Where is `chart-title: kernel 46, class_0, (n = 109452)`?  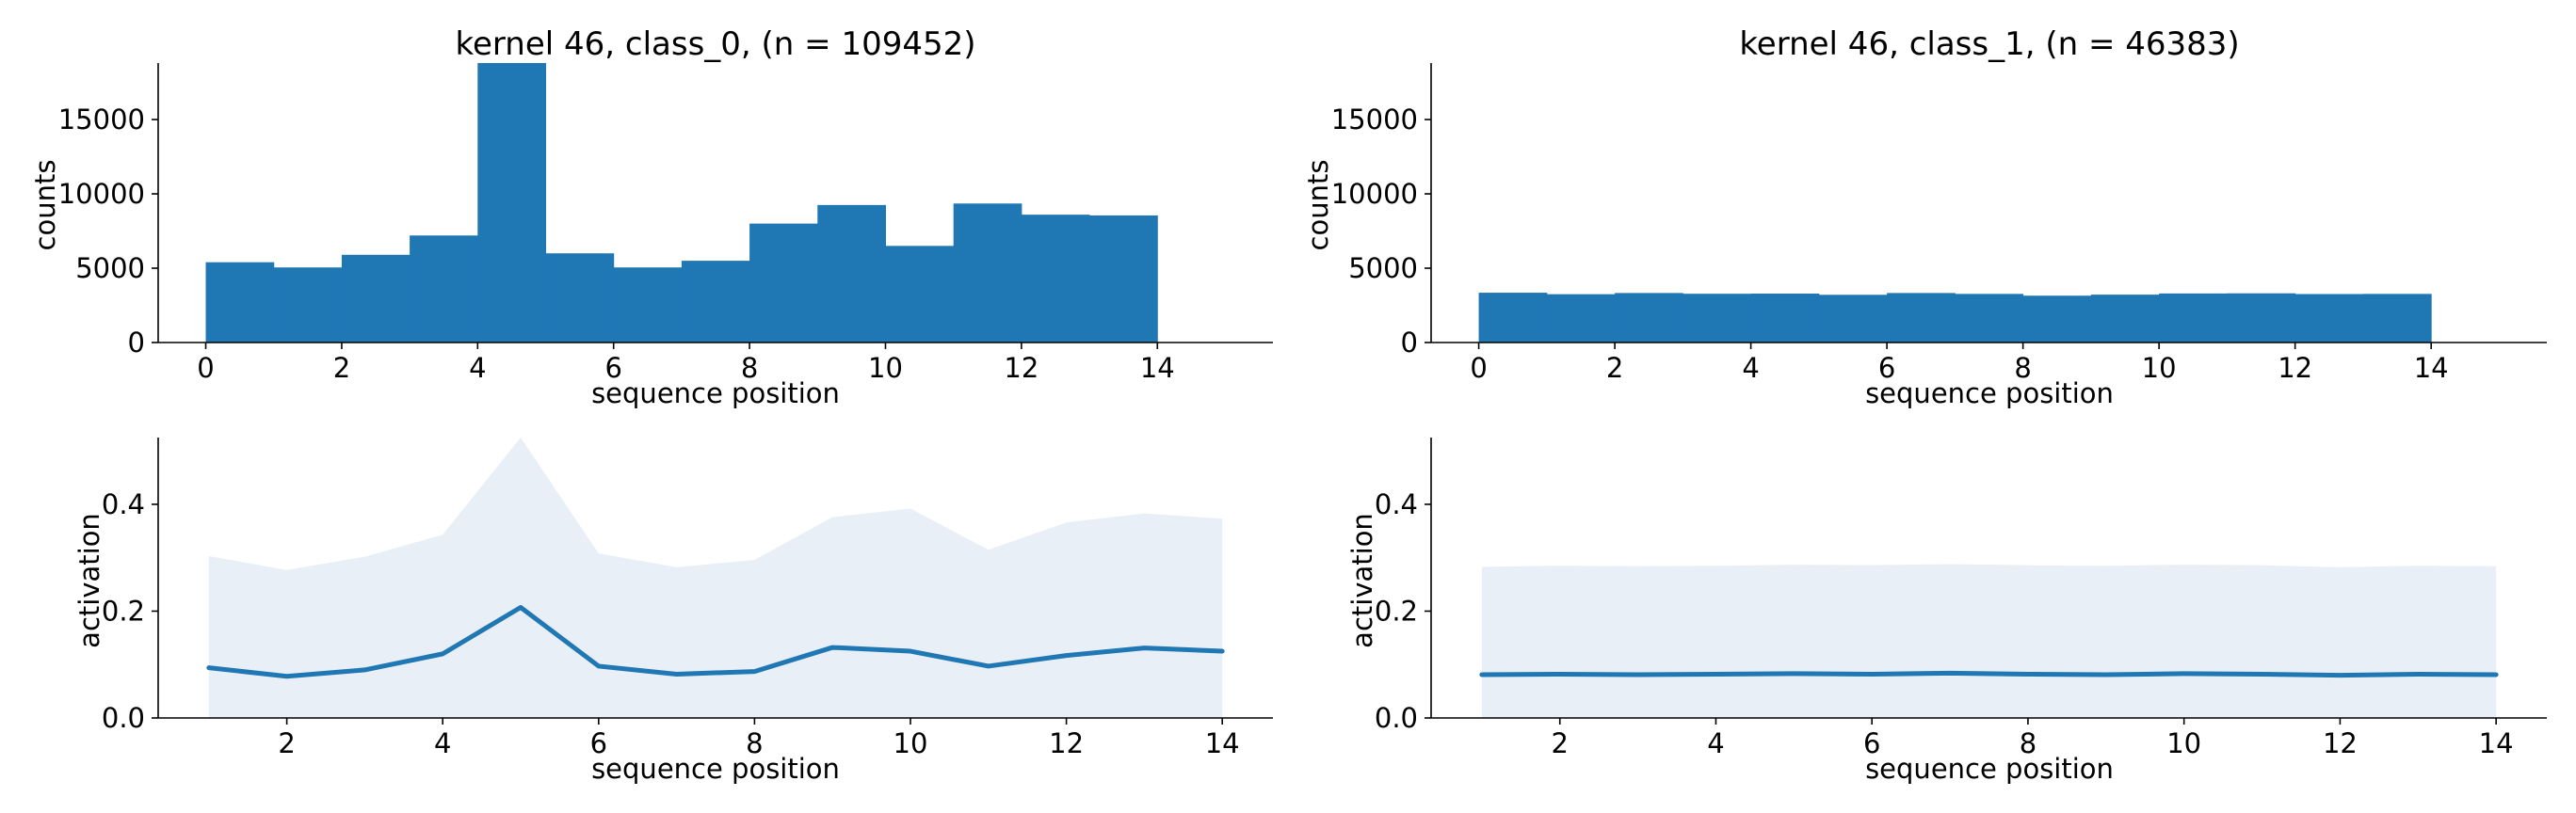
chart-title: kernel 46, class_0, (n = 109452) is located at coordinates (716, 44).